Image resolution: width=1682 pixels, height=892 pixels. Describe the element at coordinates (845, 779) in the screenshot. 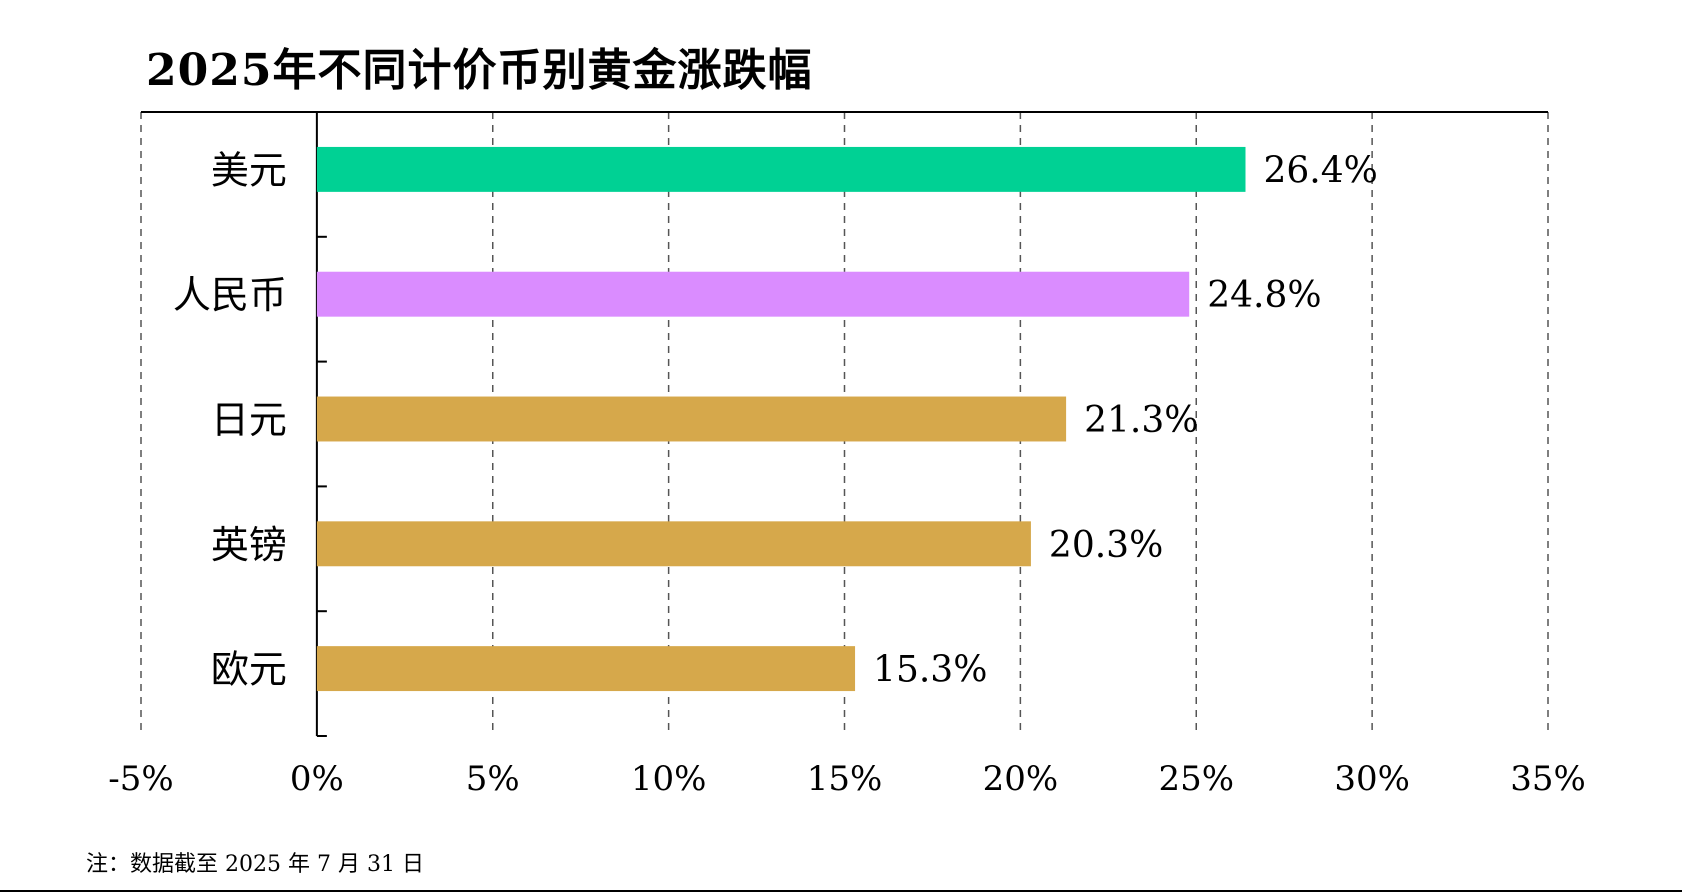

I see `x-tick-label-4: 15%` at that location.